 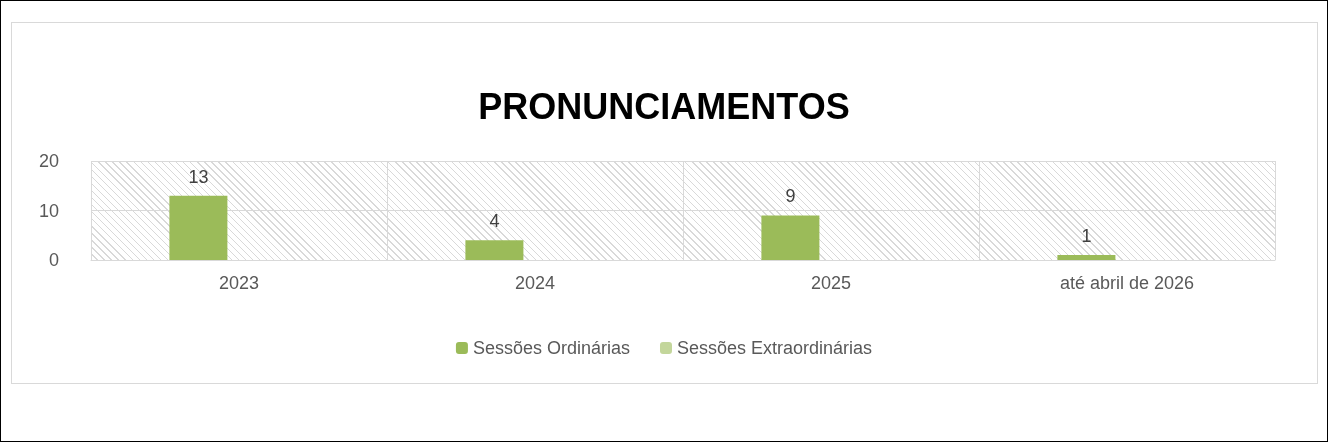 I want to click on x-tick-label: até abril de 2026, so click(x=1127, y=283).